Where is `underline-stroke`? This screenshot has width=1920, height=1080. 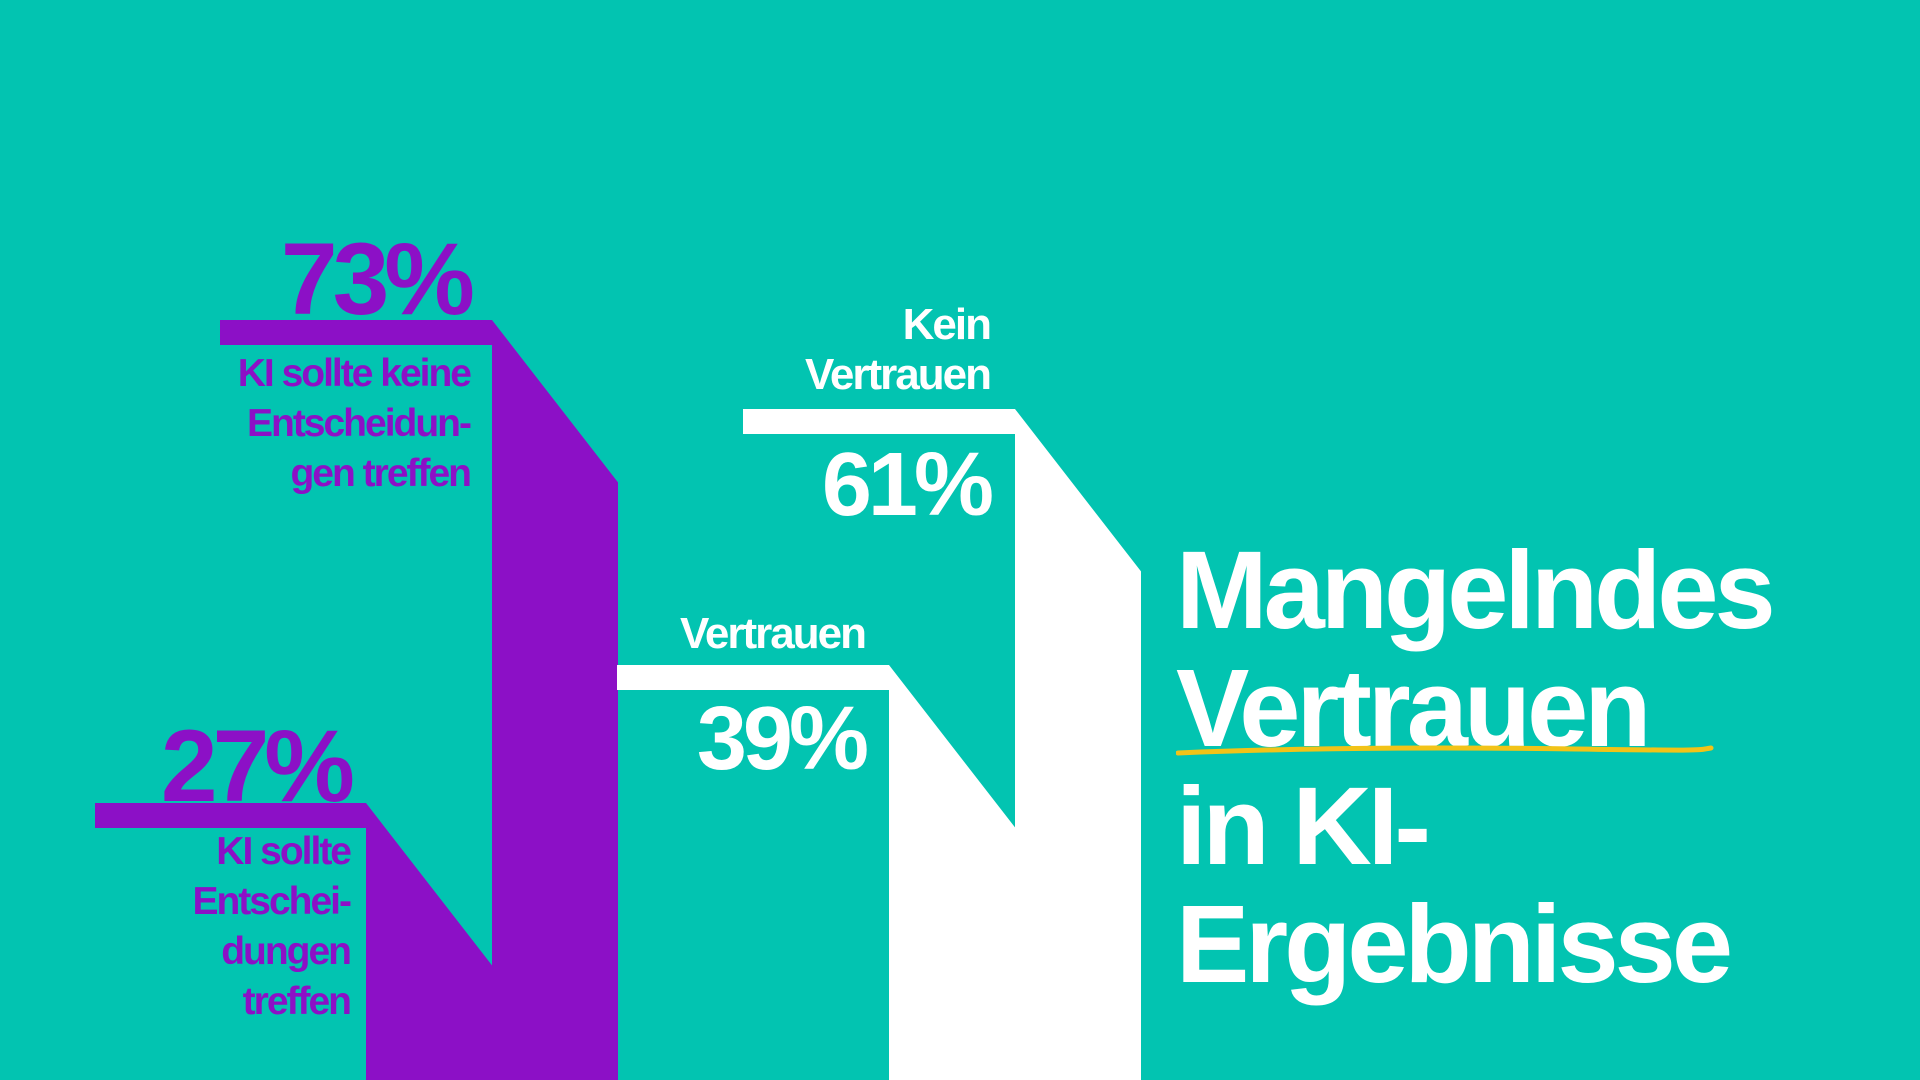
underline-stroke is located at coordinates (1445, 750).